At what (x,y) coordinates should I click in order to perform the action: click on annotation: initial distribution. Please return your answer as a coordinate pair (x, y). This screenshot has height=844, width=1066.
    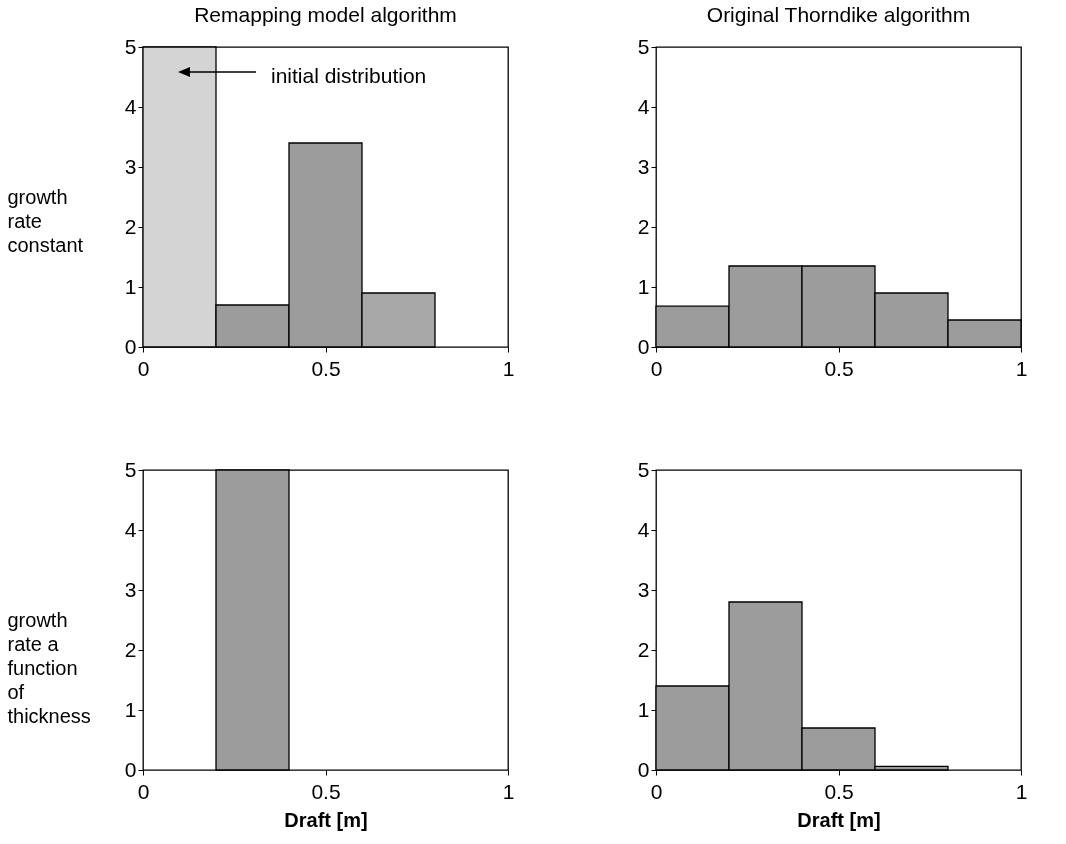
    Looking at the image, I should click on (349, 75).